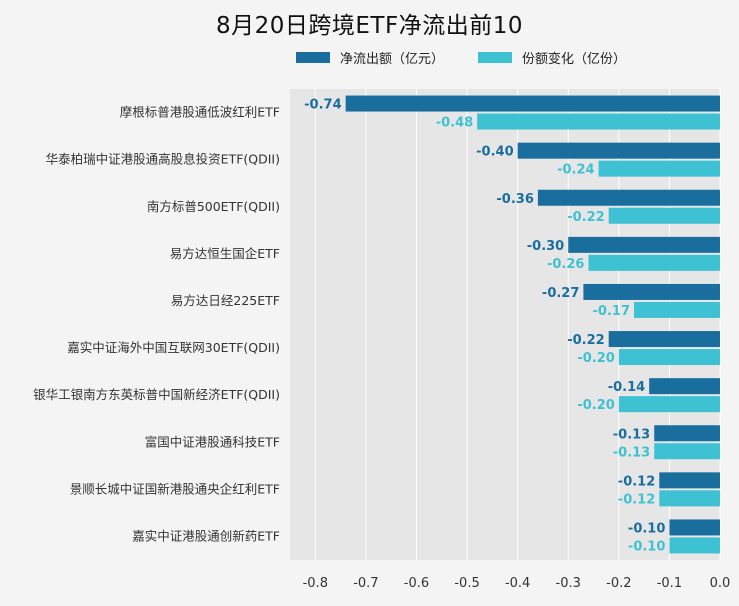 The height and width of the screenshot is (606, 739). What do you see at coordinates (626, 387) in the screenshot?
I see `data-label-net-outflow: -0.14` at bounding box center [626, 387].